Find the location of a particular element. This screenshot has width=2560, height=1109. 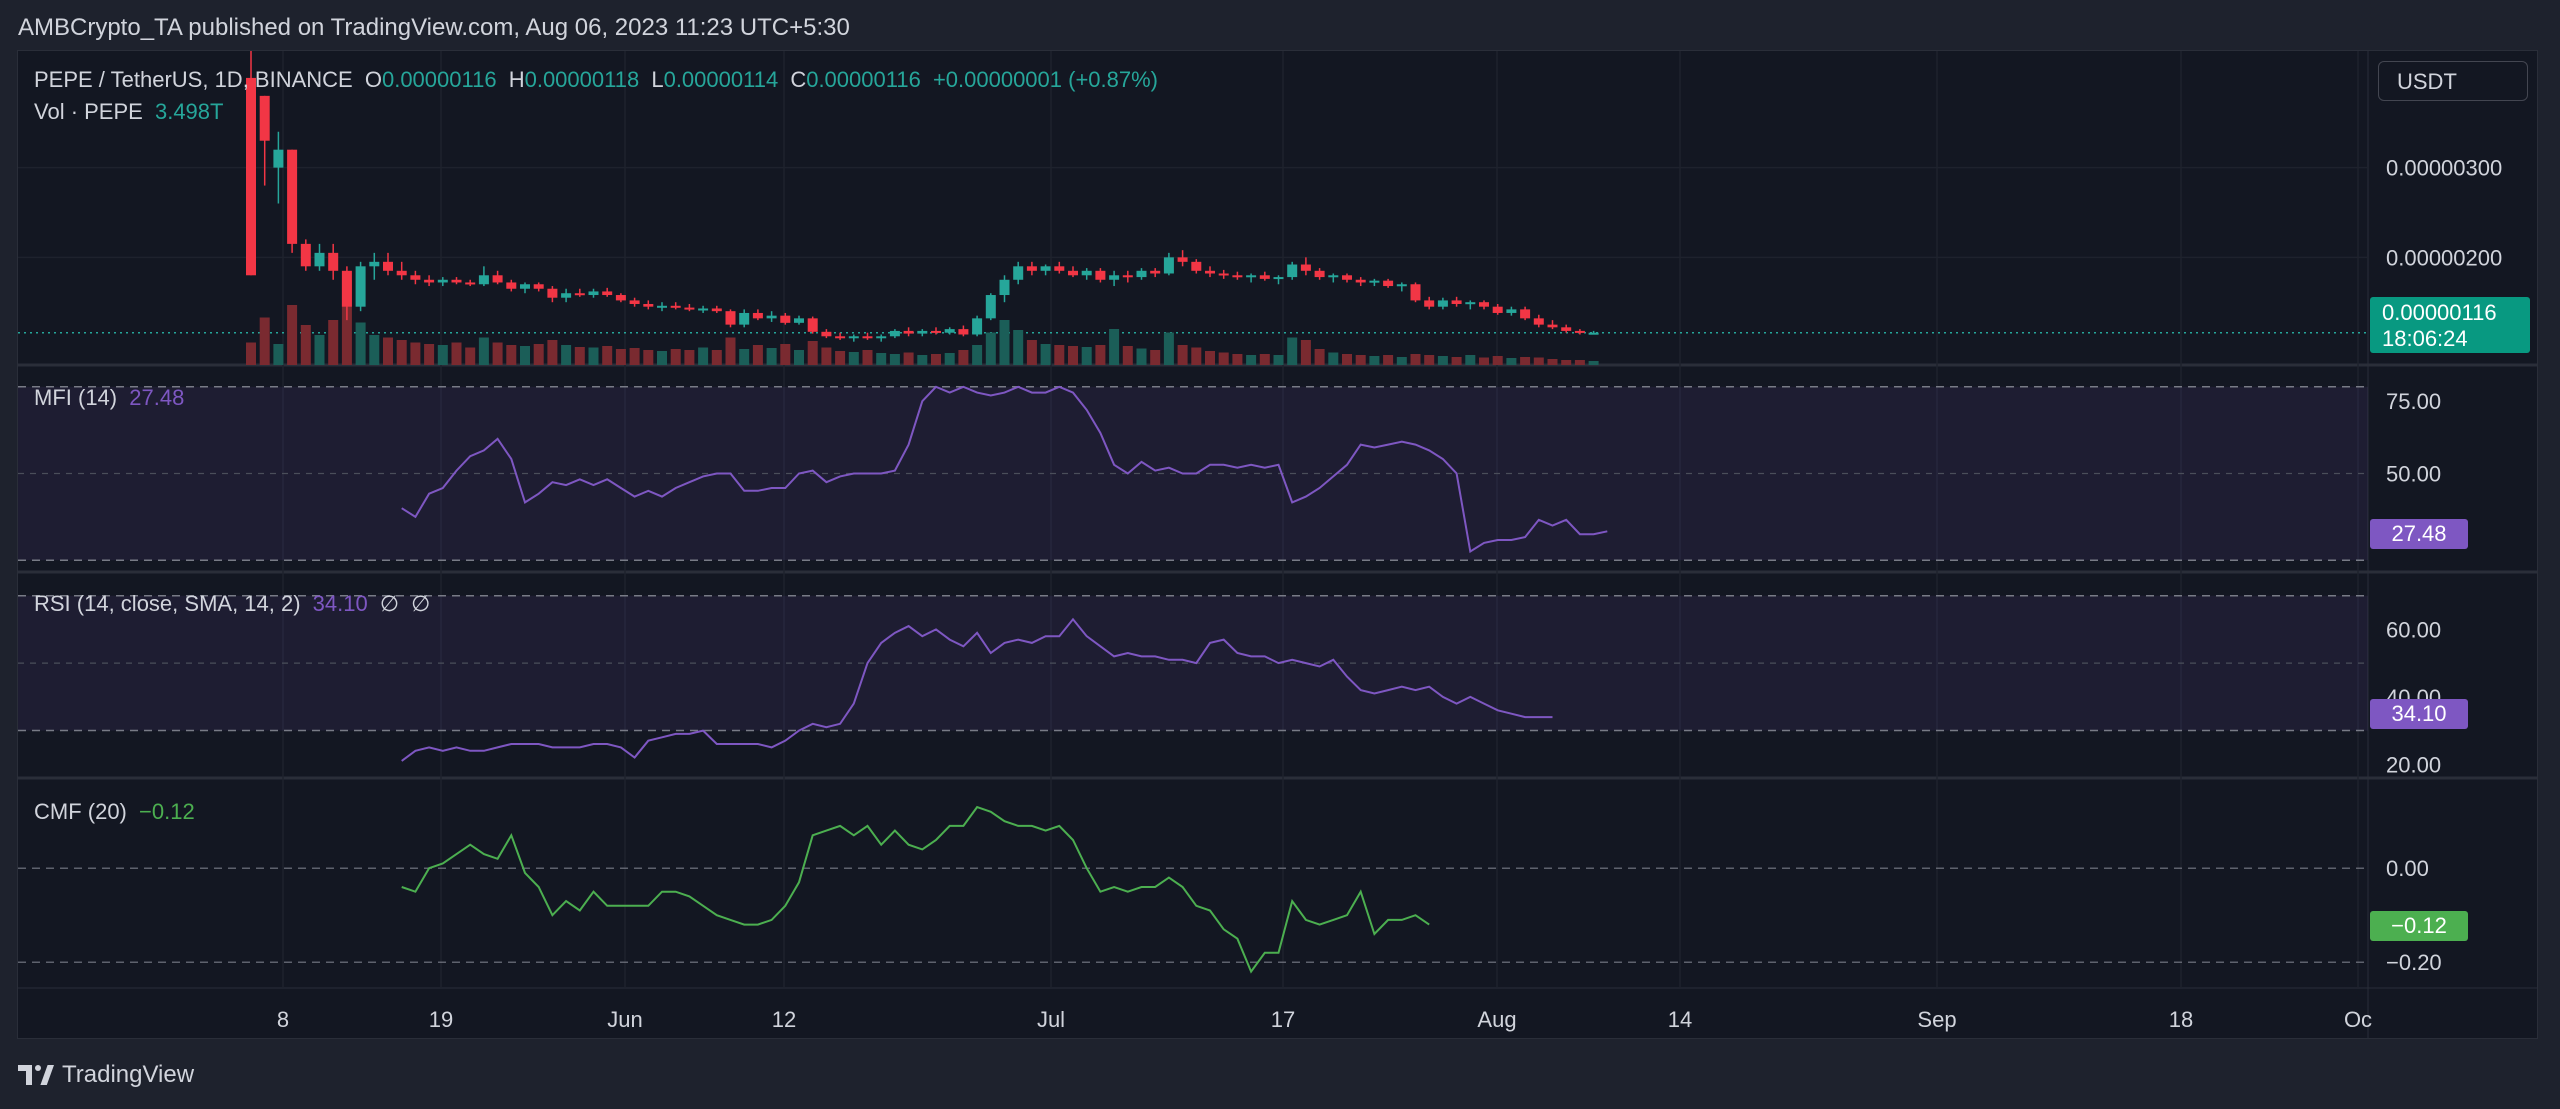

x-tick-label: Sep is located at coordinates (1936, 1019).